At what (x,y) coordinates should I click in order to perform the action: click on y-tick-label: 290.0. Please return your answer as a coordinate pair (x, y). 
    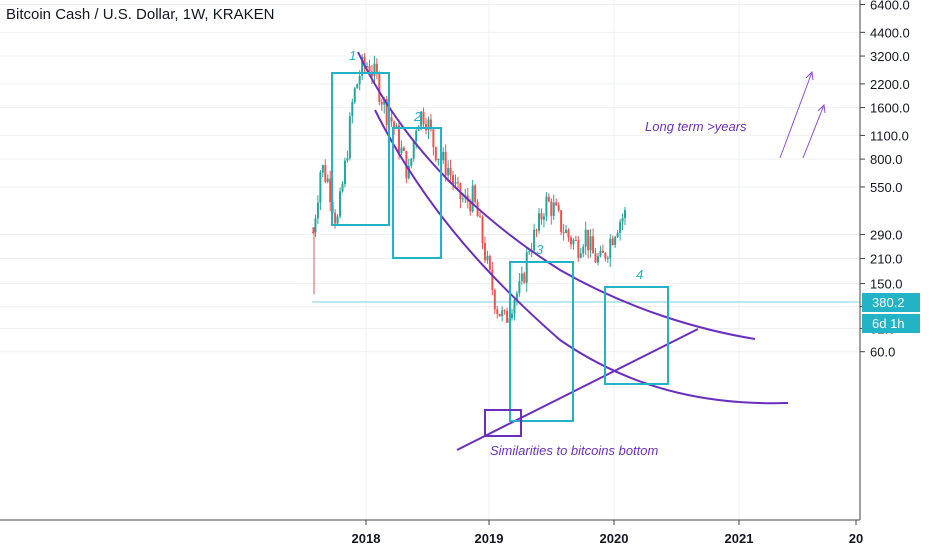
    Looking at the image, I should click on (886, 235).